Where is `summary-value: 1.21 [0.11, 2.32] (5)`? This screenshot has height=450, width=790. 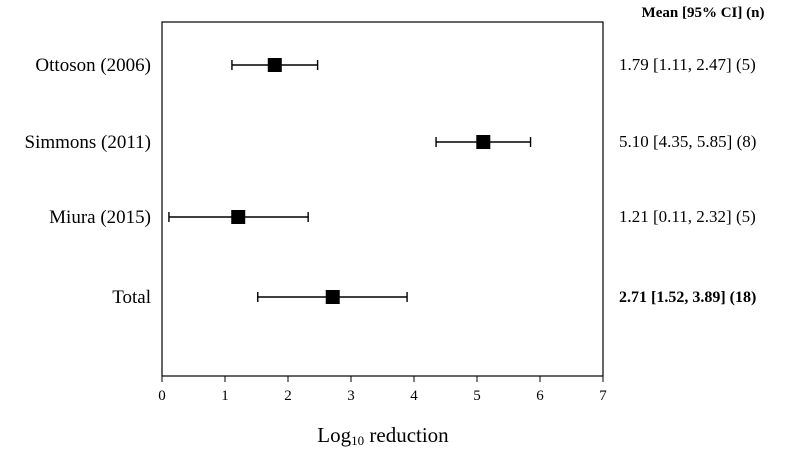
summary-value: 1.21 [0.11, 2.32] (5) is located at coordinates (687, 216).